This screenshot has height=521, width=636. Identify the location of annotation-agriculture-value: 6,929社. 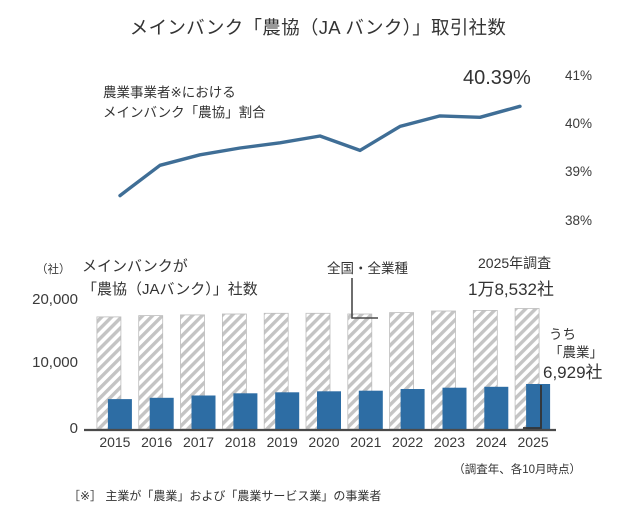
(573, 372).